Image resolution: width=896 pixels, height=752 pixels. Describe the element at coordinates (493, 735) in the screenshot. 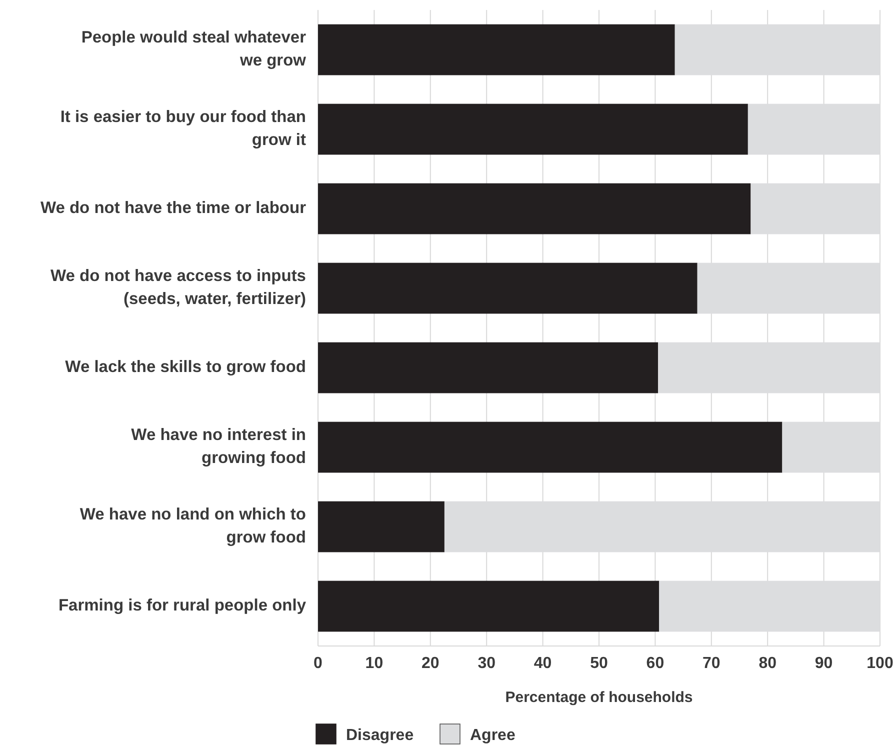

I see `legend-label: Agree` at that location.